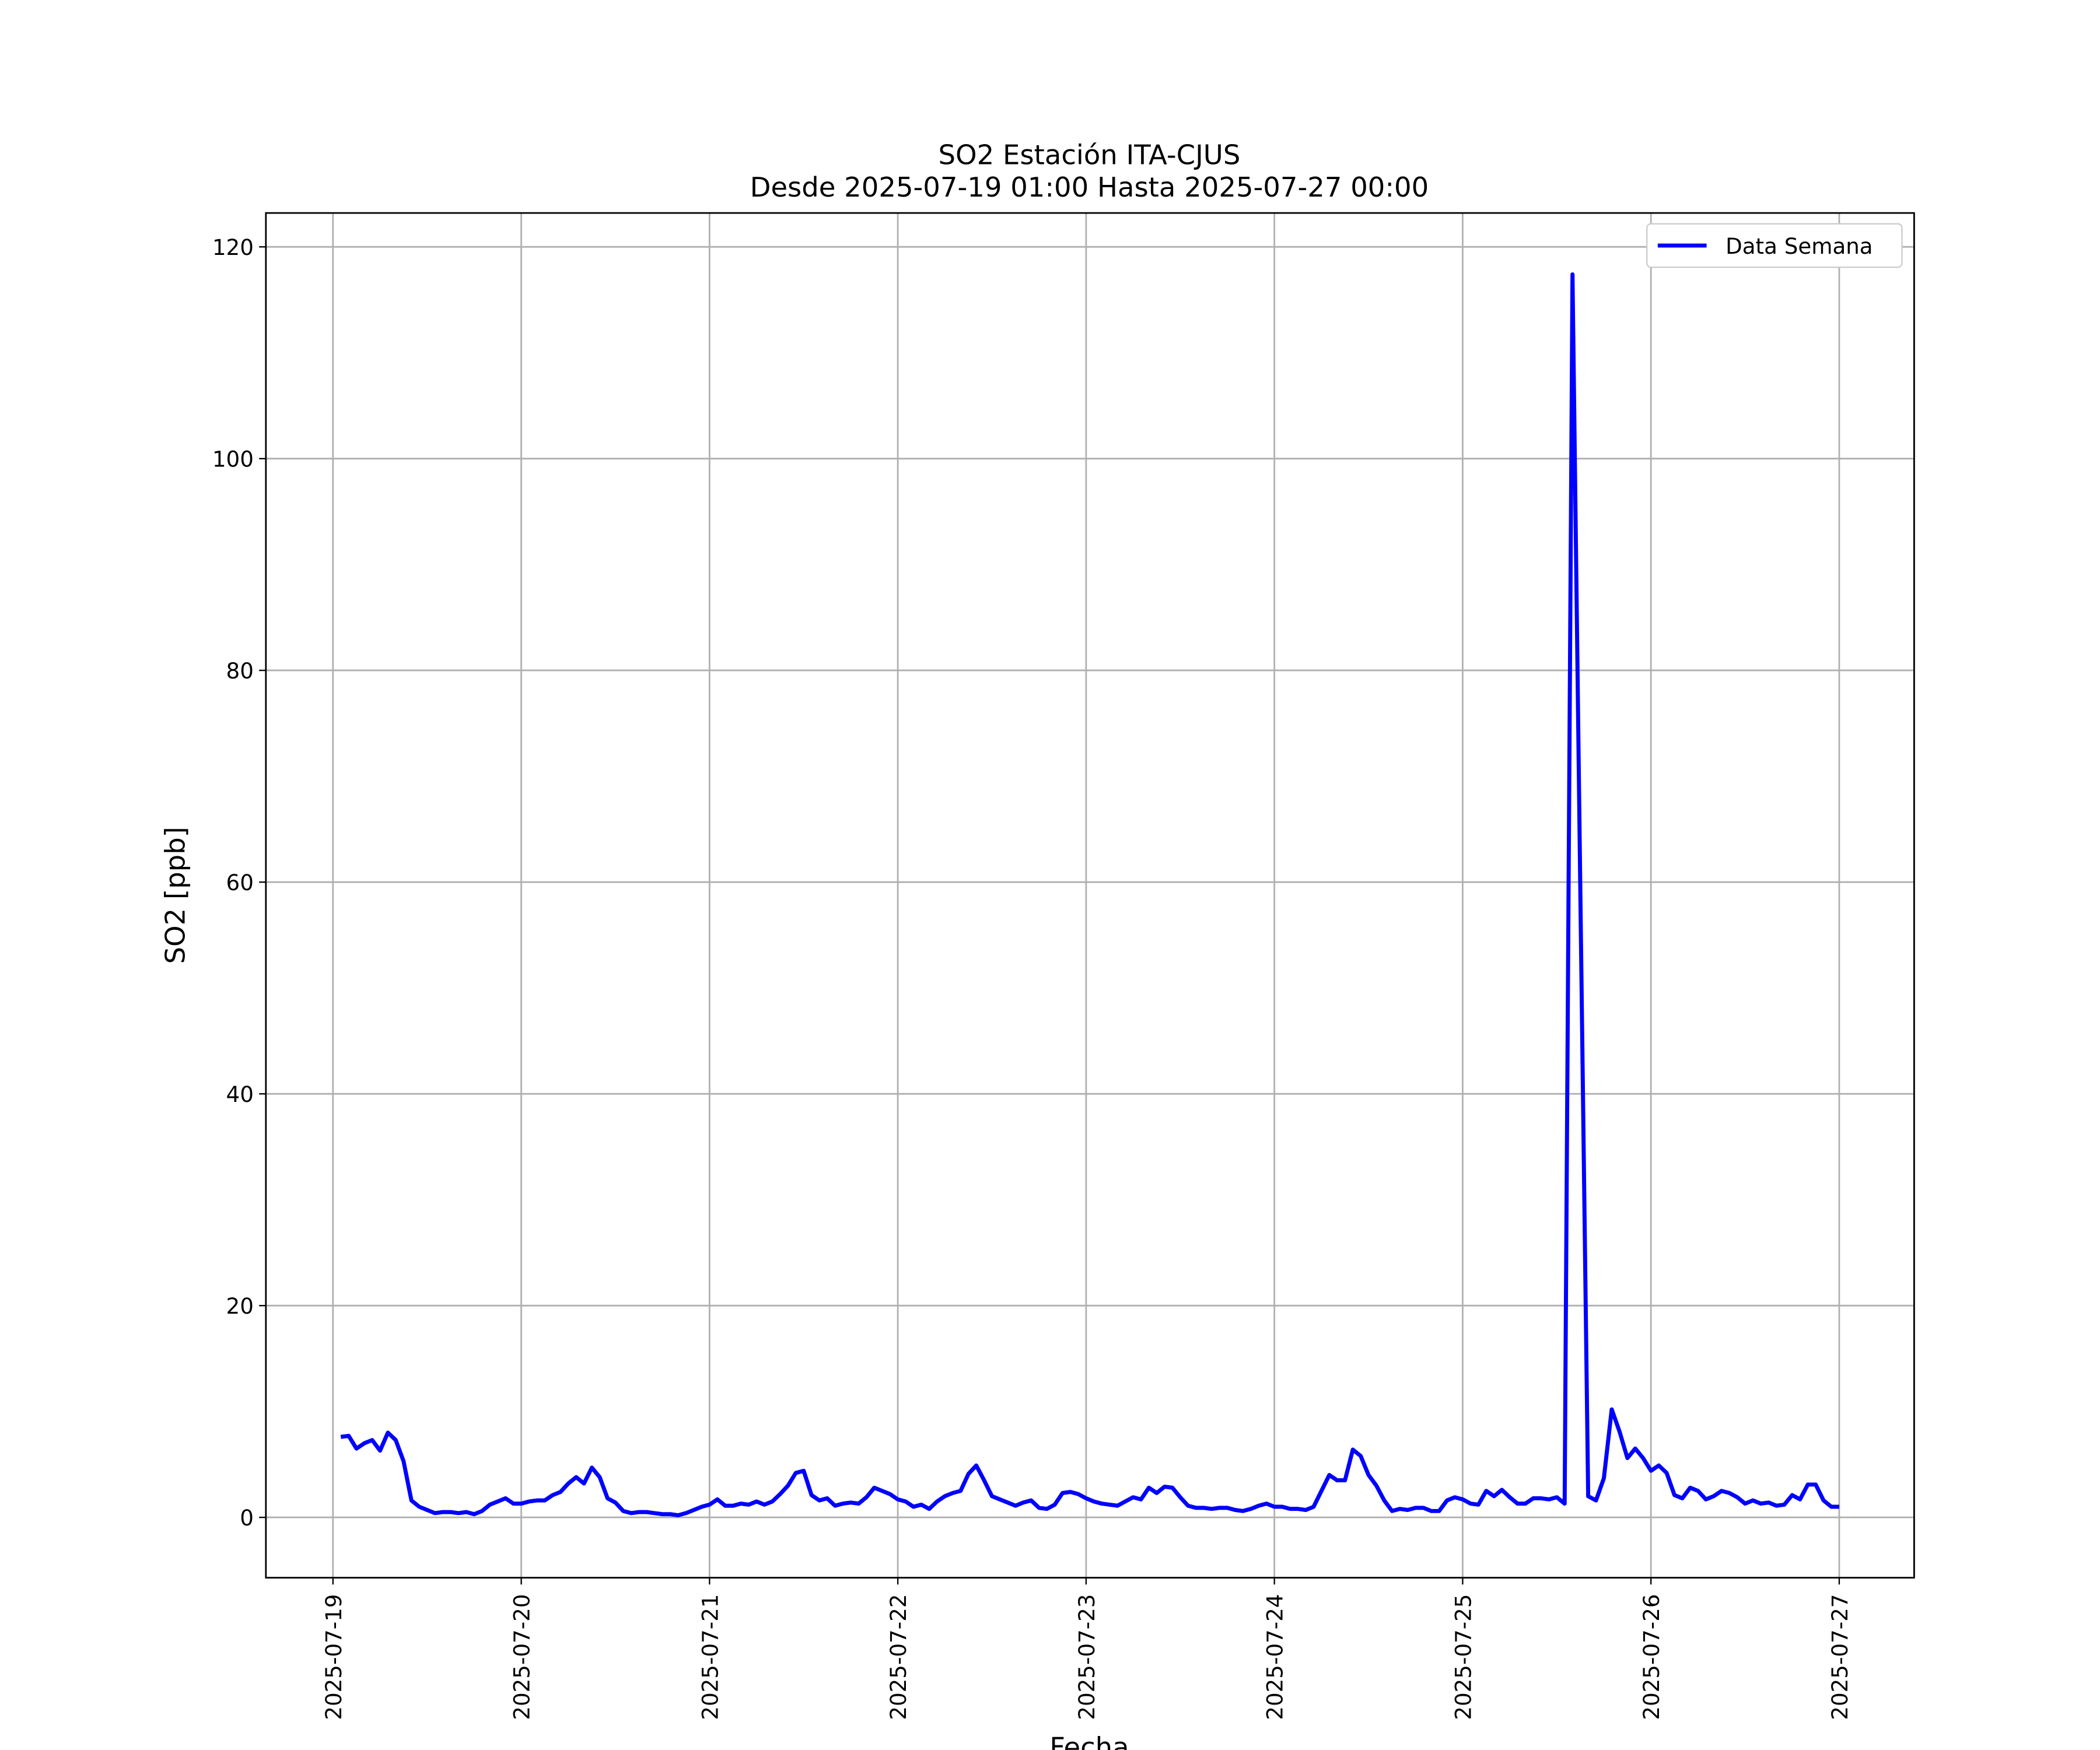 The image size is (2100, 1750). What do you see at coordinates (240, 882) in the screenshot?
I see `y-tick-label: 60` at bounding box center [240, 882].